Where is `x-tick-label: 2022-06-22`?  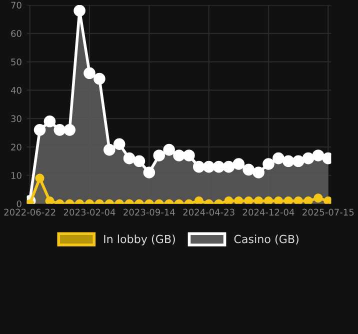 x-tick-label: 2022-06-22 is located at coordinates (30, 212).